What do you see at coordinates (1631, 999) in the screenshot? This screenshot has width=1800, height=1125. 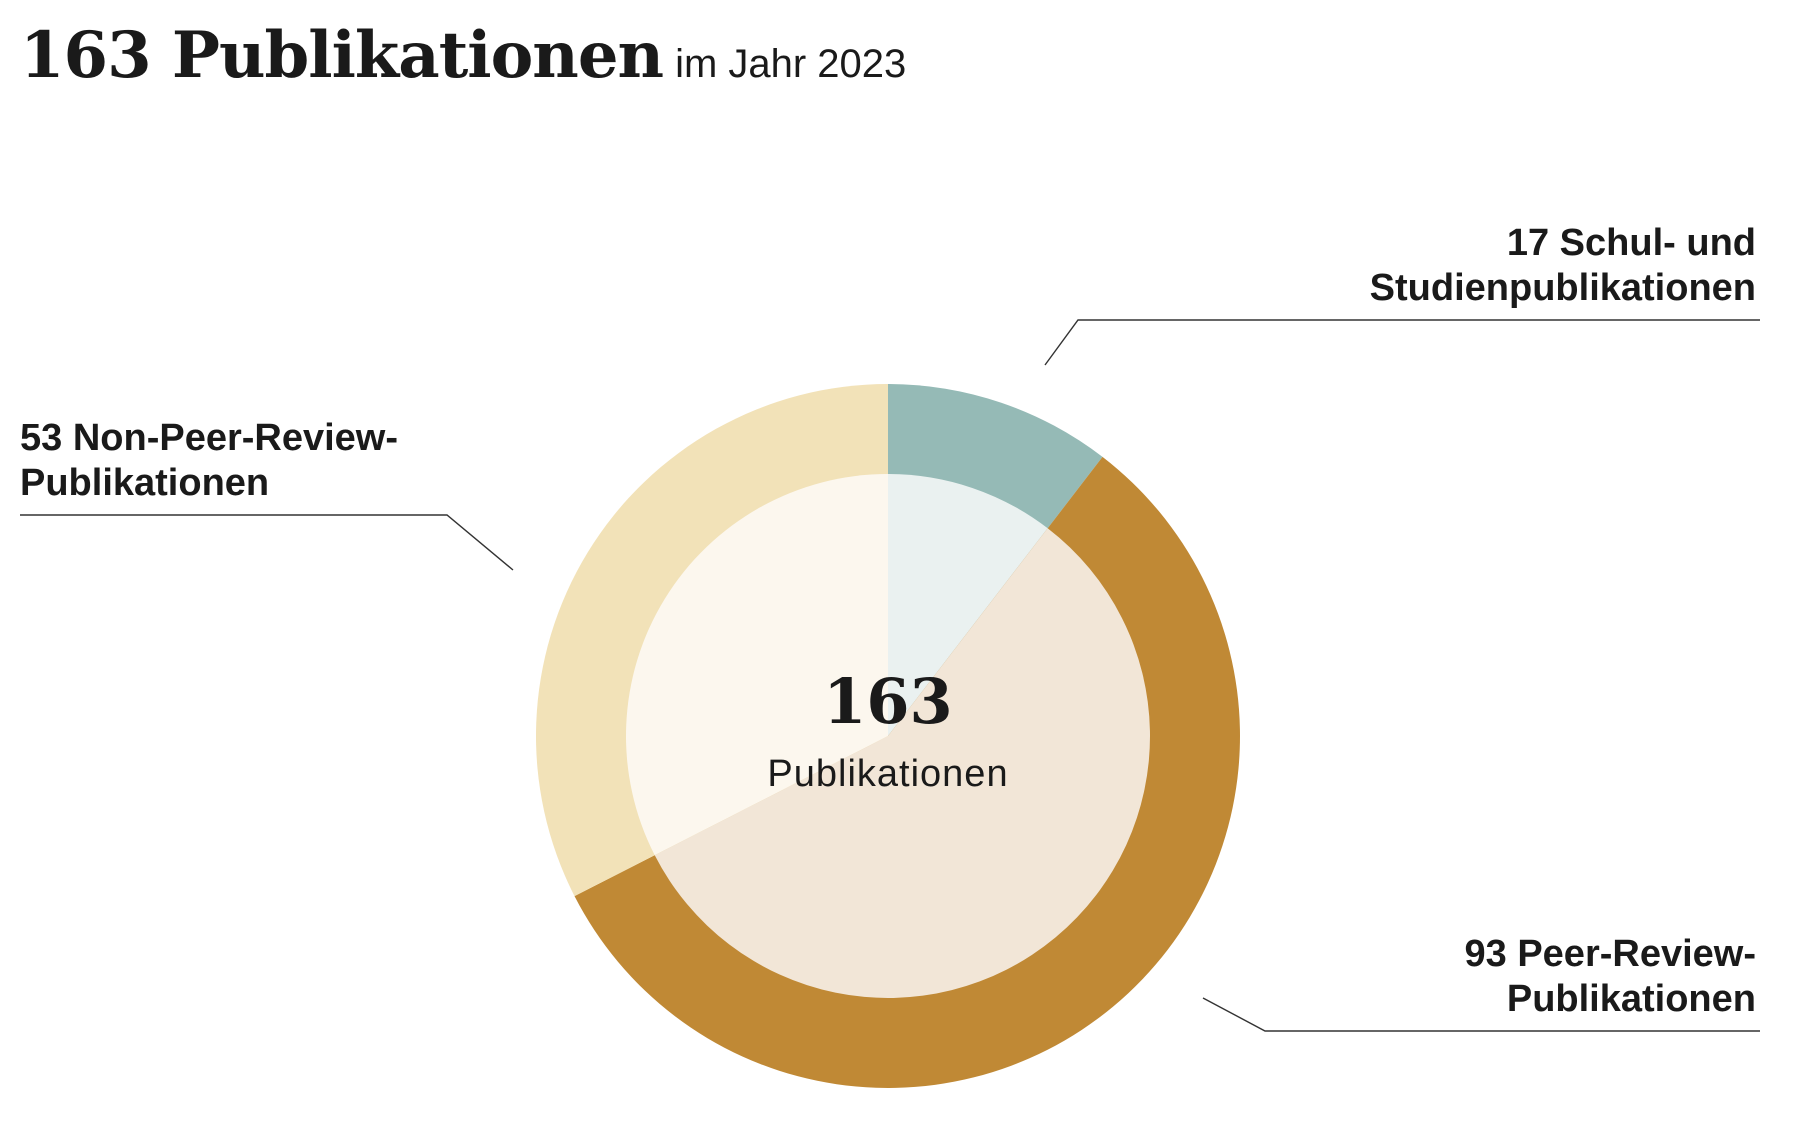 I see `slice-label-peer-review-line-2: Publikationen` at bounding box center [1631, 999].